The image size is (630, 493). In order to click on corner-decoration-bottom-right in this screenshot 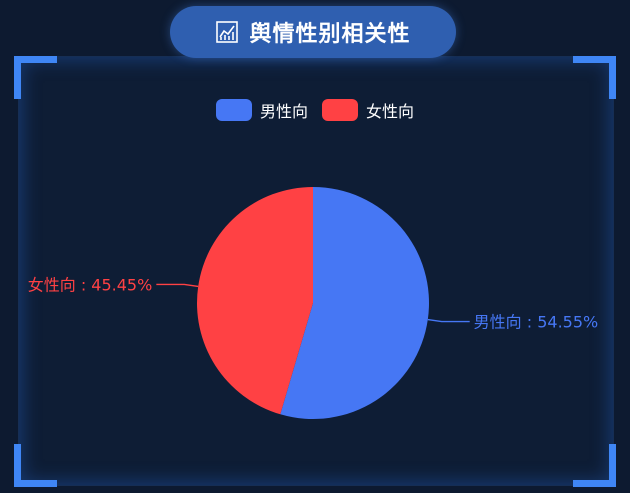, I will do `click(594, 465)`.